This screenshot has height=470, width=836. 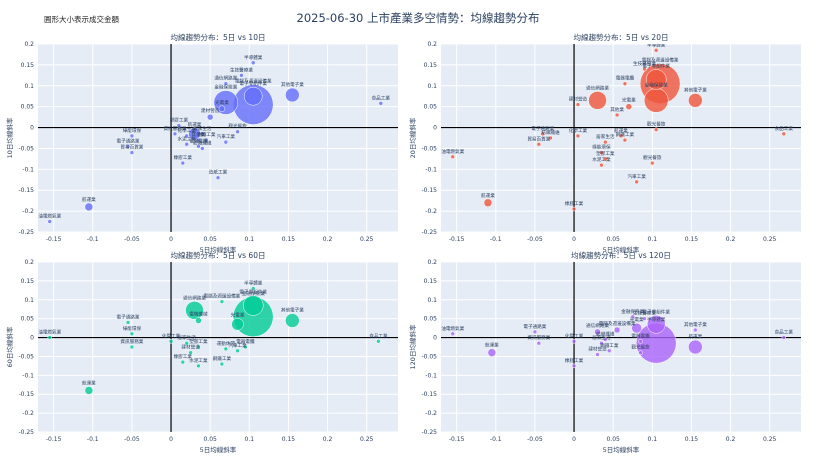 I want to click on point-label: 運動休閒, so click(x=226, y=343).